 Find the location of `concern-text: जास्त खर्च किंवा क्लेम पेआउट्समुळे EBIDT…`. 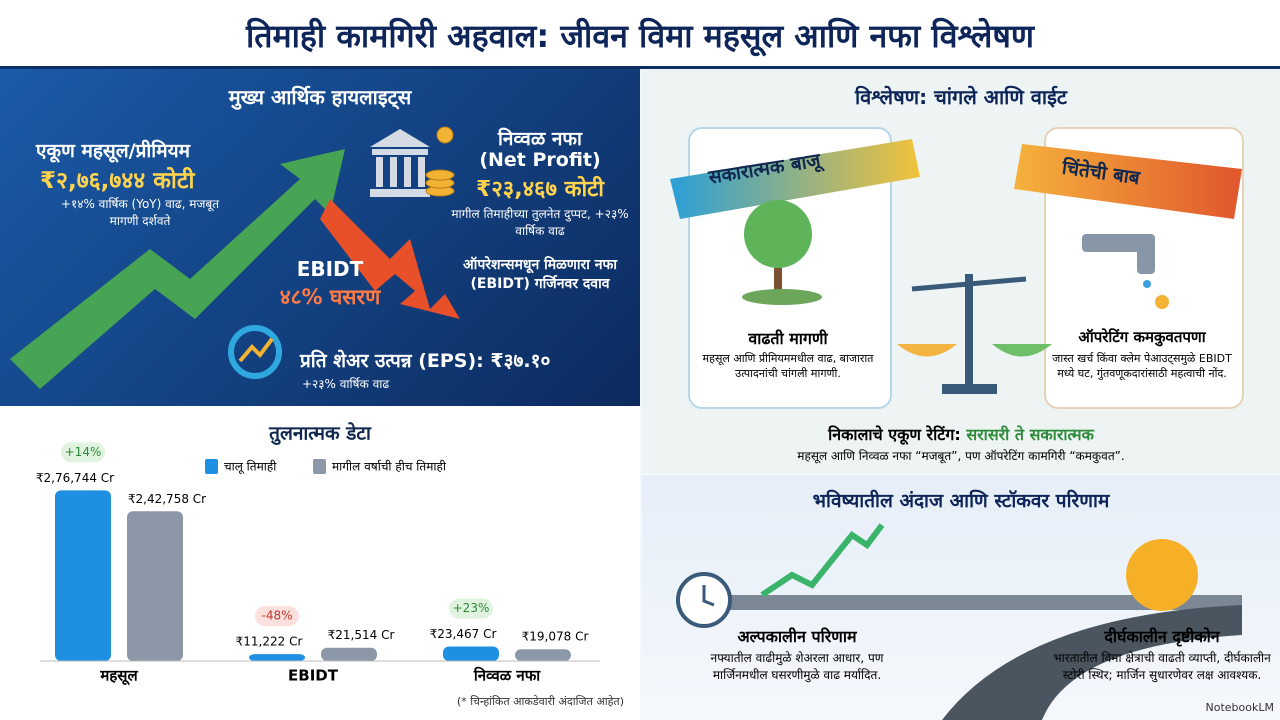

concern-text: जास्त खर्च किंवा क्लेम पेआउट्समुळे EBIDT… is located at coordinates (1142, 366).